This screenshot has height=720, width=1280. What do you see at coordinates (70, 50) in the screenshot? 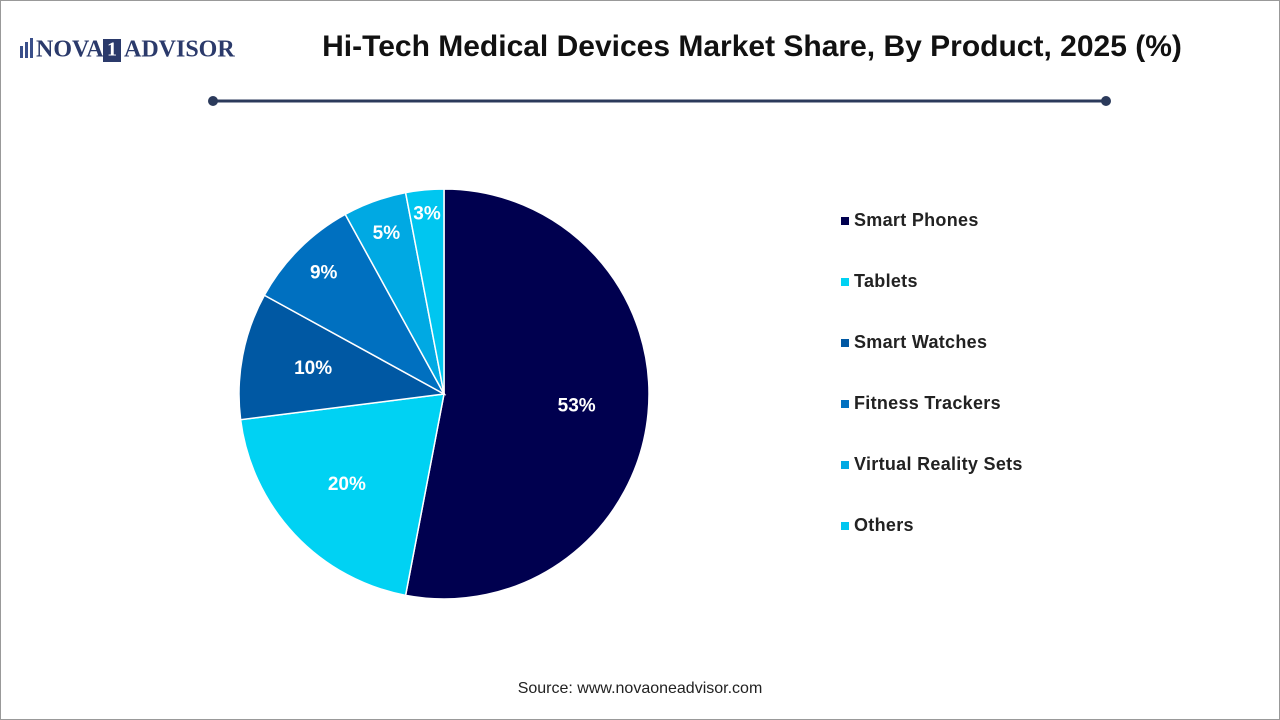
I see `logo-text: NOVA` at bounding box center [70, 50].